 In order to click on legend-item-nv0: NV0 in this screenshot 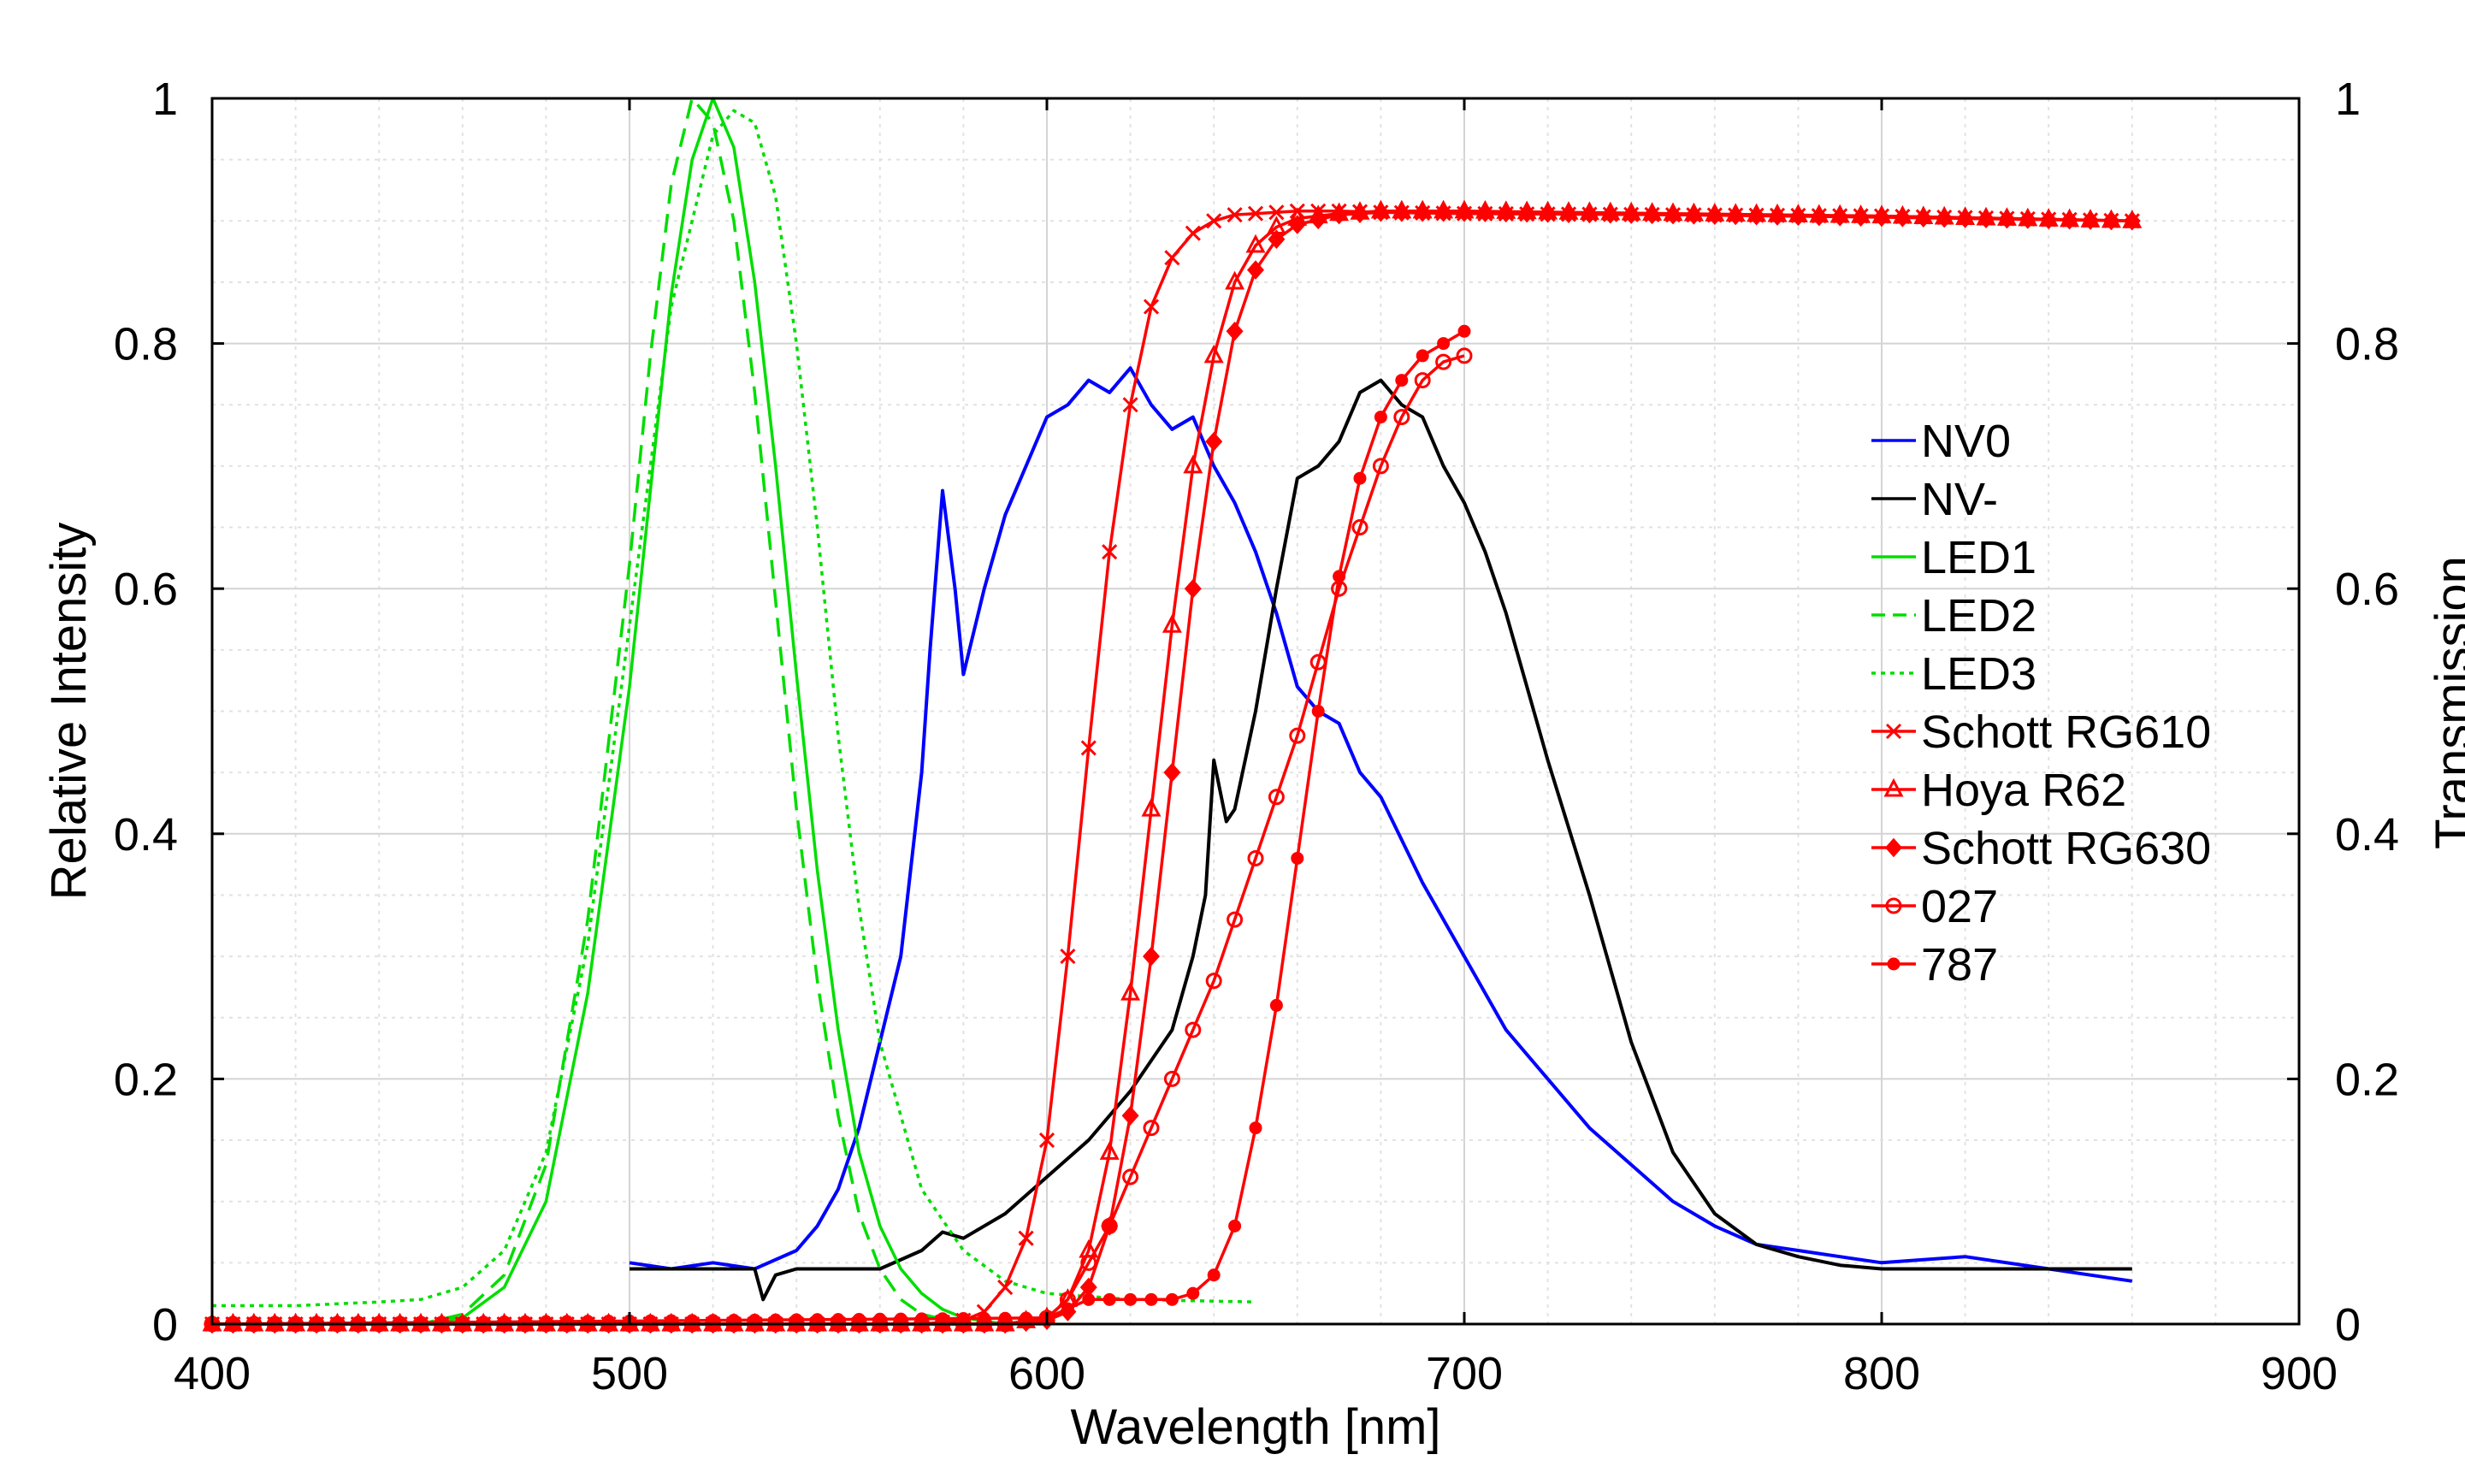, I will do `click(1941, 441)`.